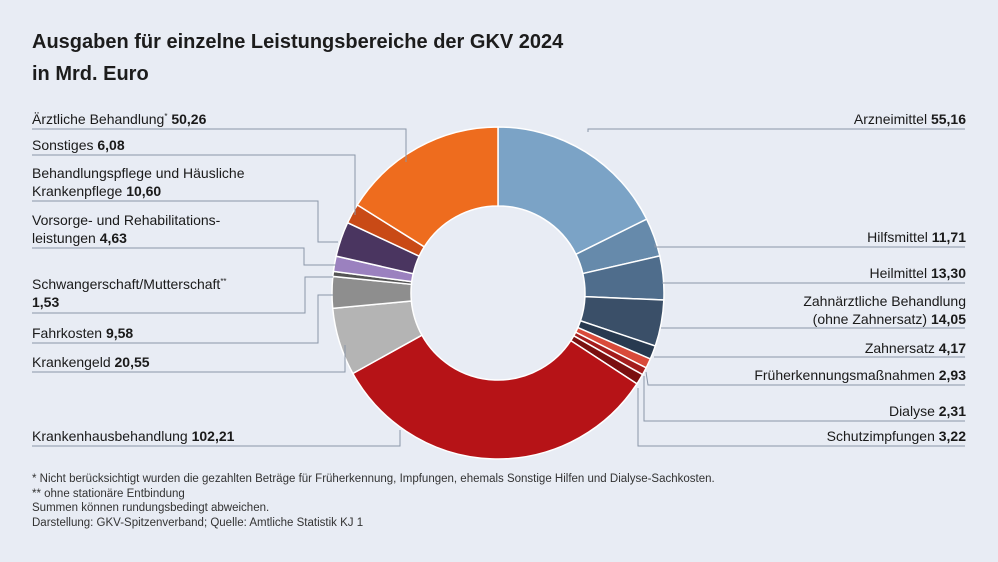 Image resolution: width=998 pixels, height=562 pixels. What do you see at coordinates (189, 359) in the screenshot?
I see `leader-line-krankengeld` at bounding box center [189, 359].